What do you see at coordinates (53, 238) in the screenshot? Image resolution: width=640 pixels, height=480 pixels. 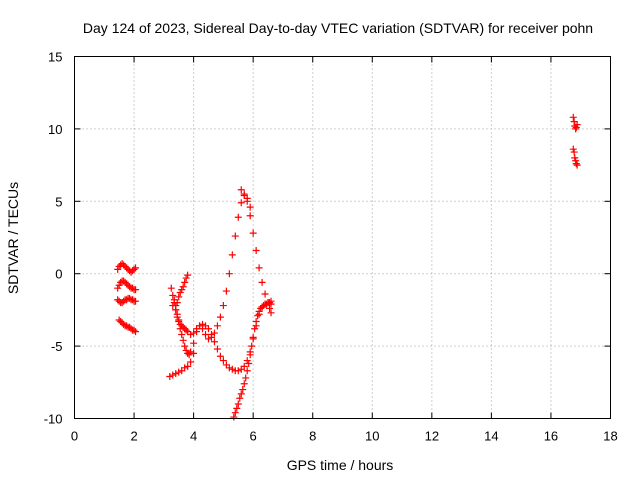 I see `y-tick-labels: -10 -5 0 5 10 15` at bounding box center [53, 238].